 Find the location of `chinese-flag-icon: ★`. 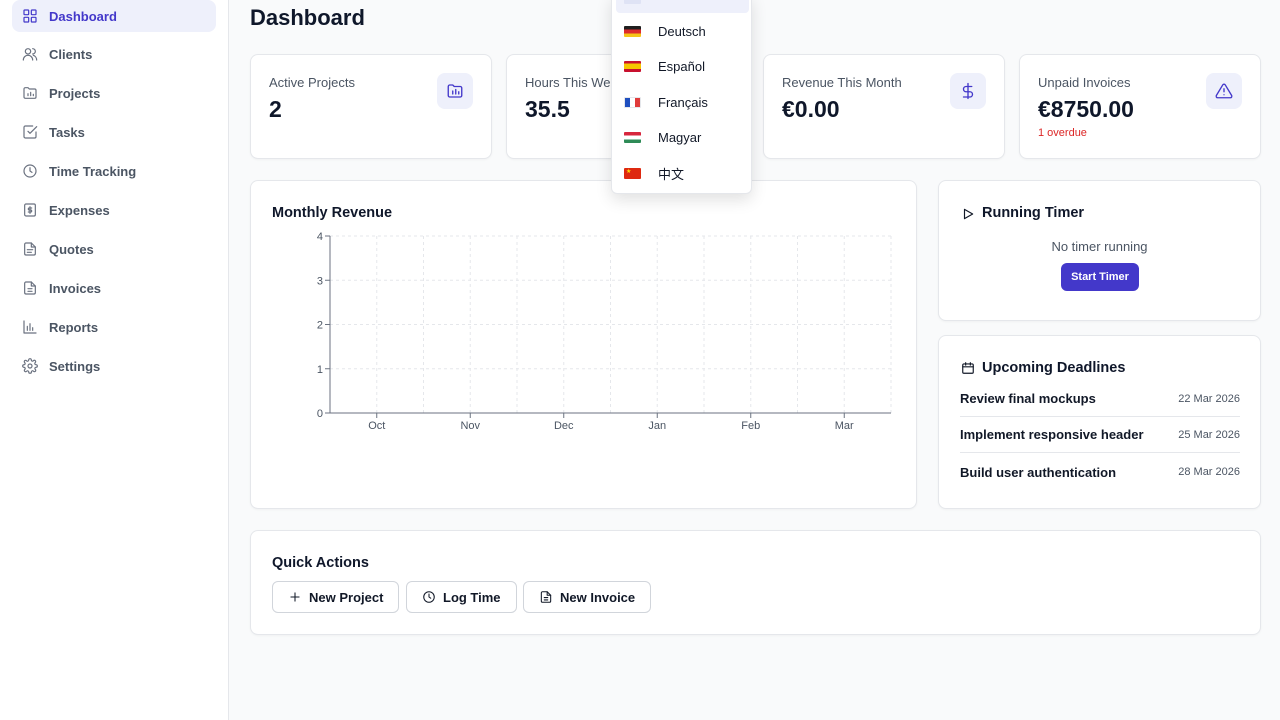

chinese-flag-icon: ★ is located at coordinates (632, 173).